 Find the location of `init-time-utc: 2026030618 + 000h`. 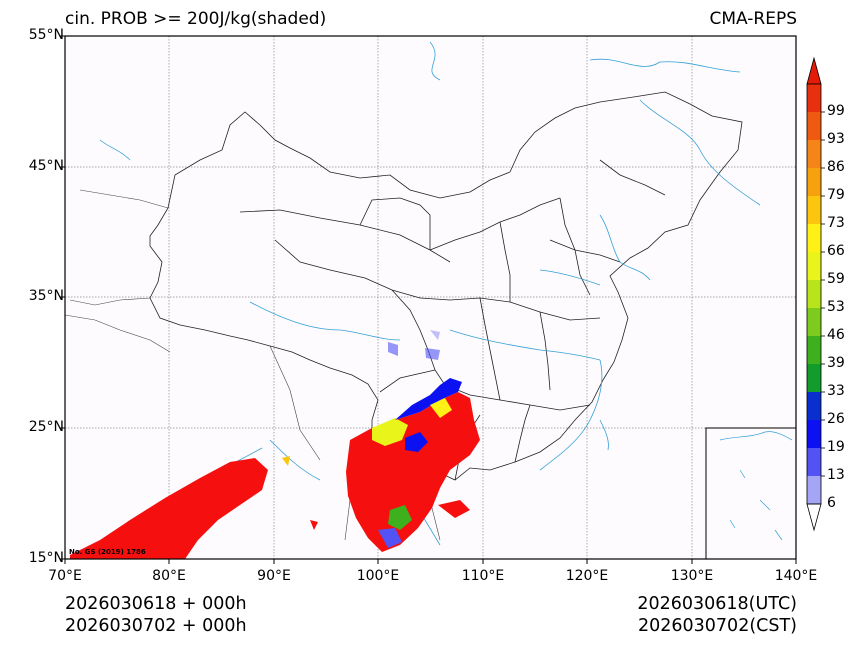

init-time-utc: 2026030618 + 000h is located at coordinates (156, 604).